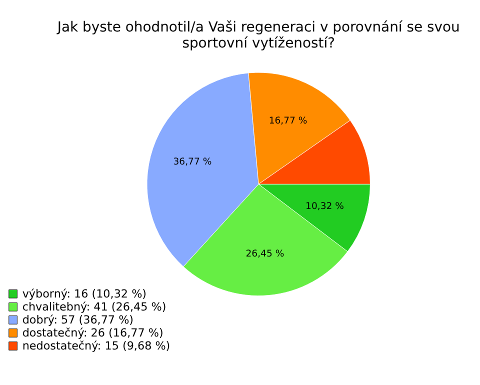  What do you see at coordinates (258, 36) in the screenshot?
I see `chart-title: Jak byste ohodnotil/a Vaši regeneraci v porovnání se svou sportovní vytížeností?` at bounding box center [258, 36].